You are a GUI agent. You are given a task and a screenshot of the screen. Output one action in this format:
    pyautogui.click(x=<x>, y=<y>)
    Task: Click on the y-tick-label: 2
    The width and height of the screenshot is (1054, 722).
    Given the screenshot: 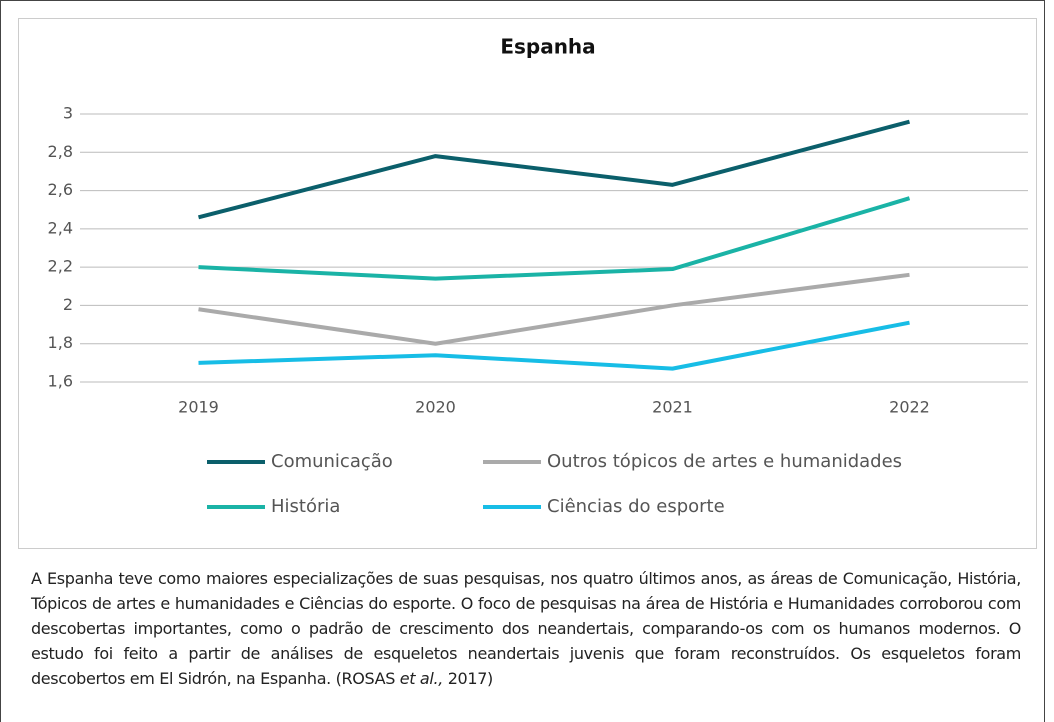 What is the action you would take?
    pyautogui.click(x=68, y=304)
    